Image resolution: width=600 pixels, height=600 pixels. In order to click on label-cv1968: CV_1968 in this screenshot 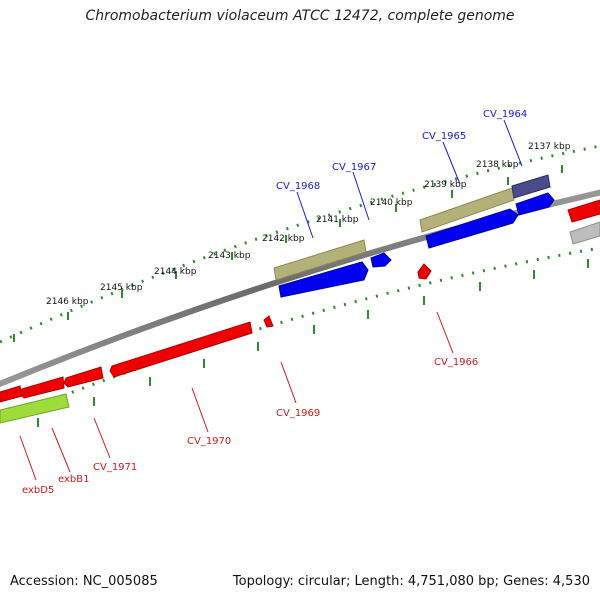, I will do `click(298, 186)`.